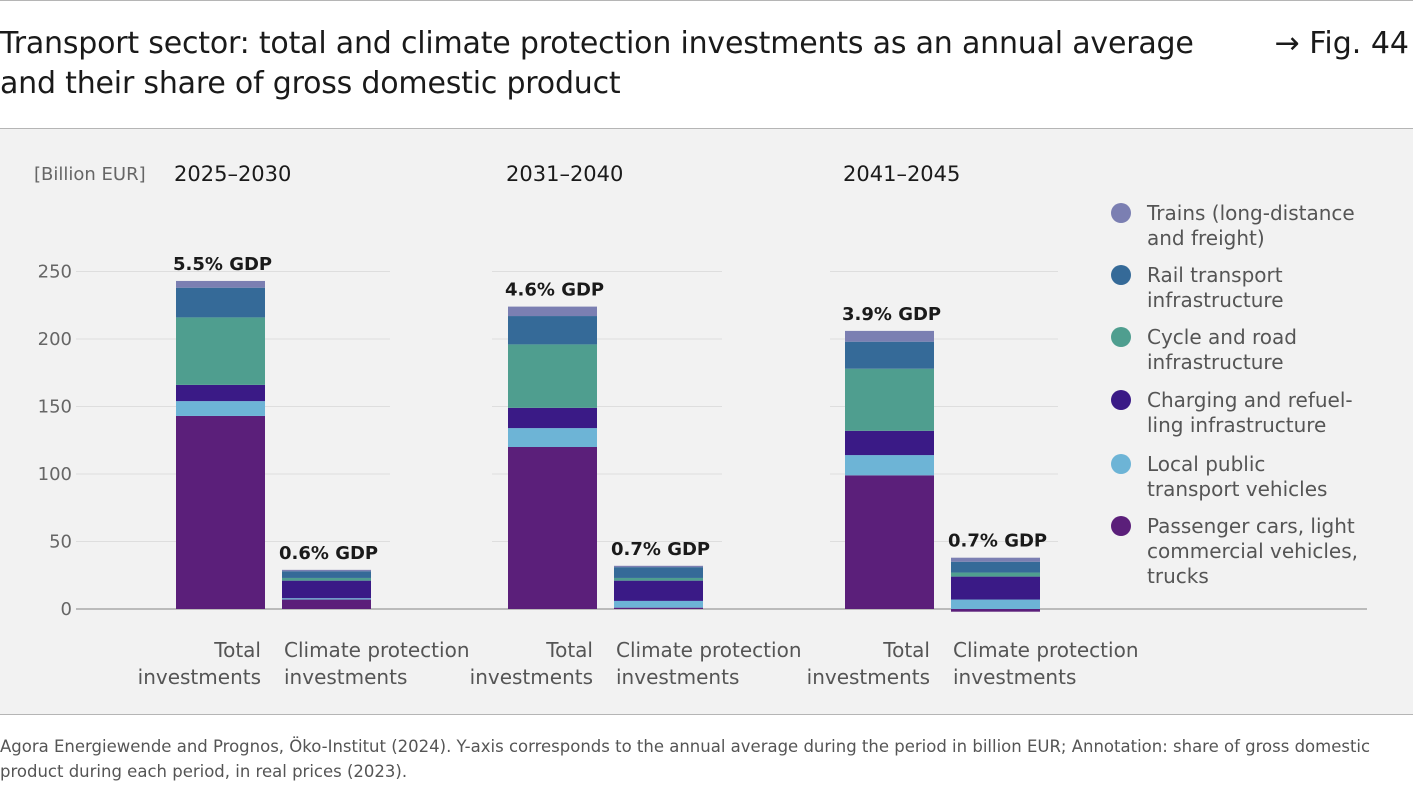 The height and width of the screenshot is (798, 1413). Describe the element at coordinates (554, 290) in the screenshot. I see `gdp-share-annotation: 4.6% GDP` at that location.